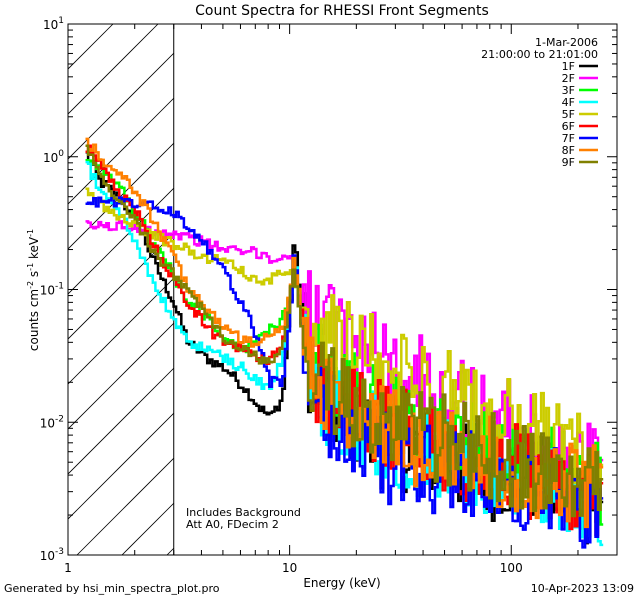 This screenshot has height=600, width=640. I want to click on footer-generated-by: Generated by hsi_min_spectra_plot.pro, so click(112, 588).